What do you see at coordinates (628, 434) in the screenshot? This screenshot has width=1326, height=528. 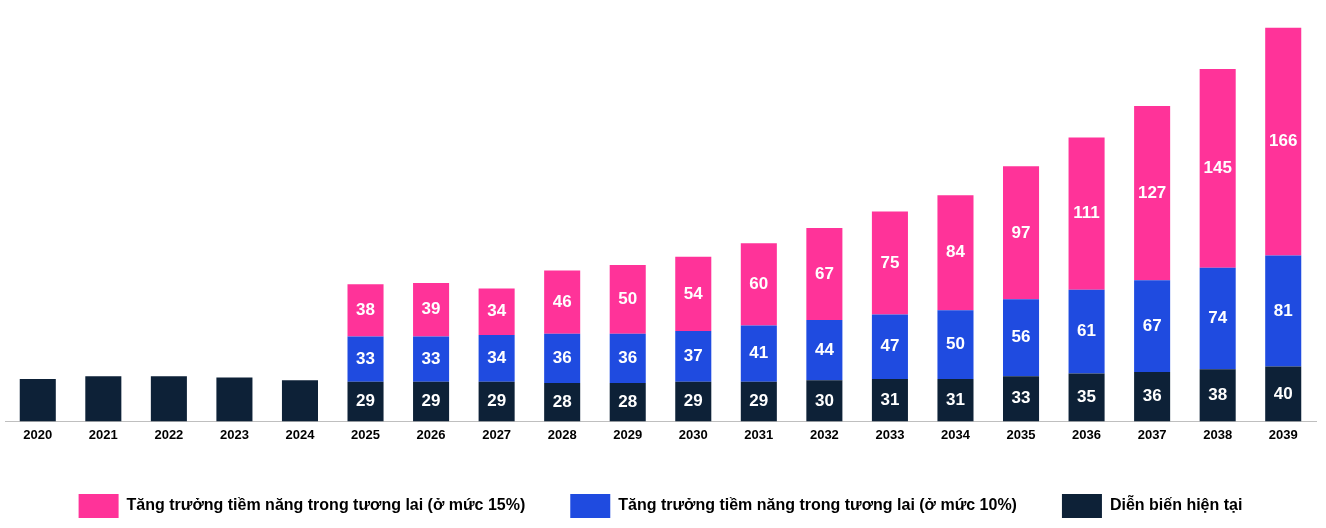 I see `x-tick-label: 2029` at bounding box center [628, 434].